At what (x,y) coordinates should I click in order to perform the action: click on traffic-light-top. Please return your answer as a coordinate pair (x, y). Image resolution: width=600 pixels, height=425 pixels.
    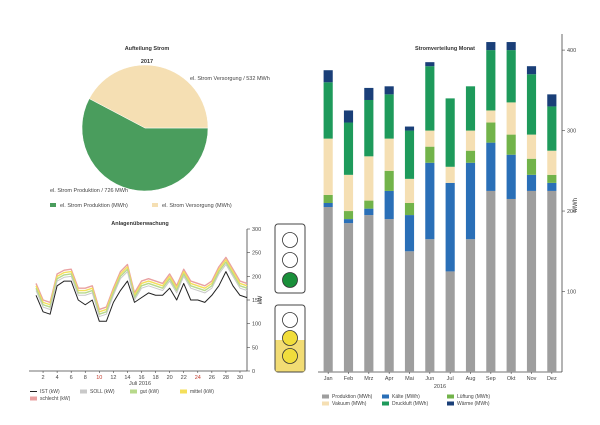
    Looking at the image, I should click on (290, 258).